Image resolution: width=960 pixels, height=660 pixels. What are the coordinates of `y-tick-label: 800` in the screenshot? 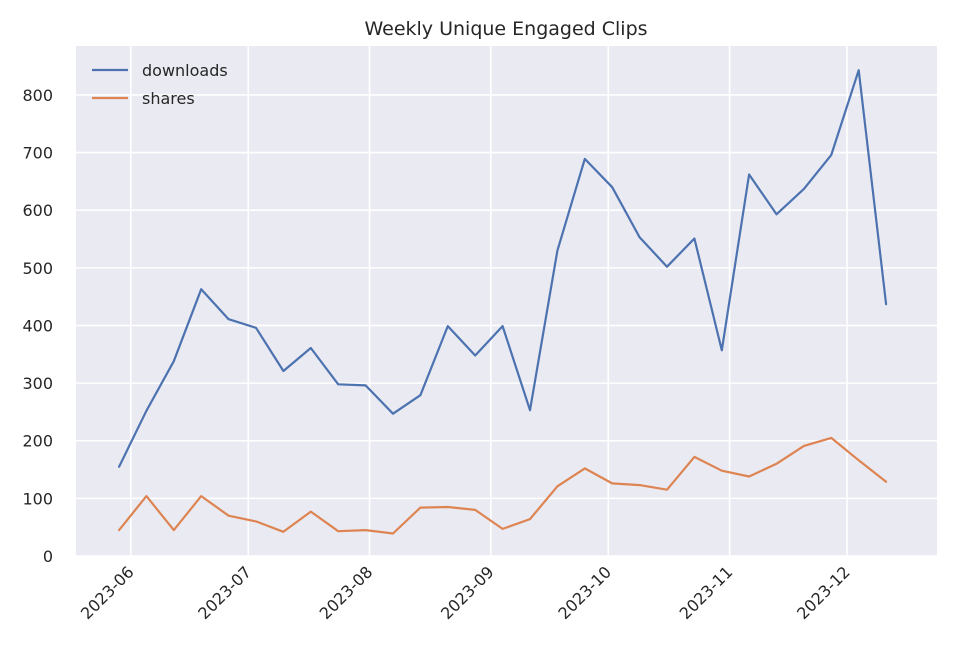 It's located at (37, 95).